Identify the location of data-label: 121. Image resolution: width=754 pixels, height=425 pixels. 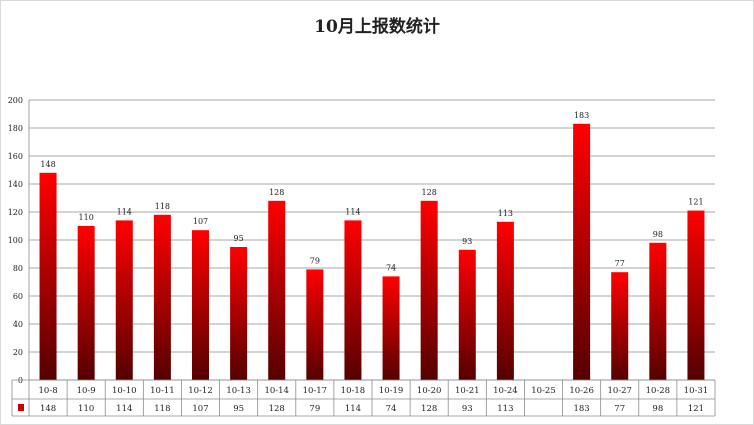
(695, 202).